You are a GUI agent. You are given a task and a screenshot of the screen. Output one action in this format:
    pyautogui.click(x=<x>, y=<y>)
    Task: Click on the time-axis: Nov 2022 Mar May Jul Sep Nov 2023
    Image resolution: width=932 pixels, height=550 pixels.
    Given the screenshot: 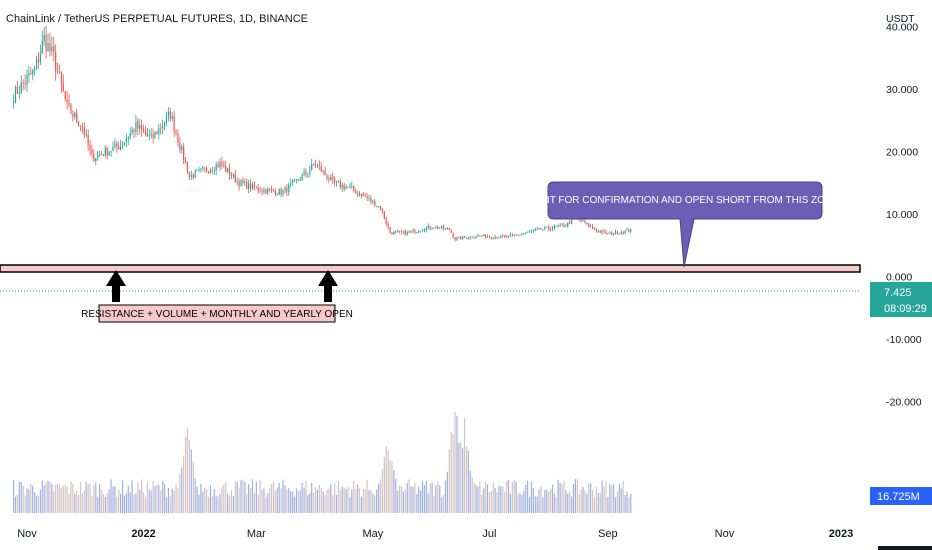 What is the action you would take?
    pyautogui.click(x=435, y=534)
    